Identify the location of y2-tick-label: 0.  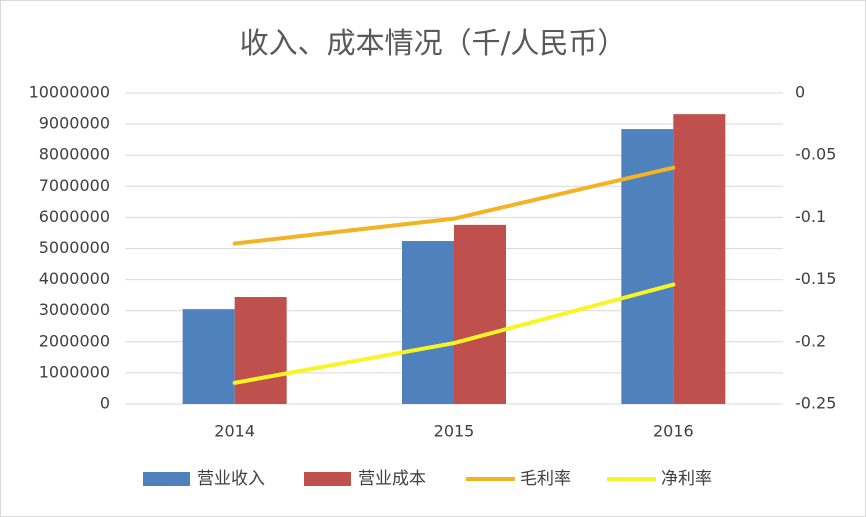
(800, 92).